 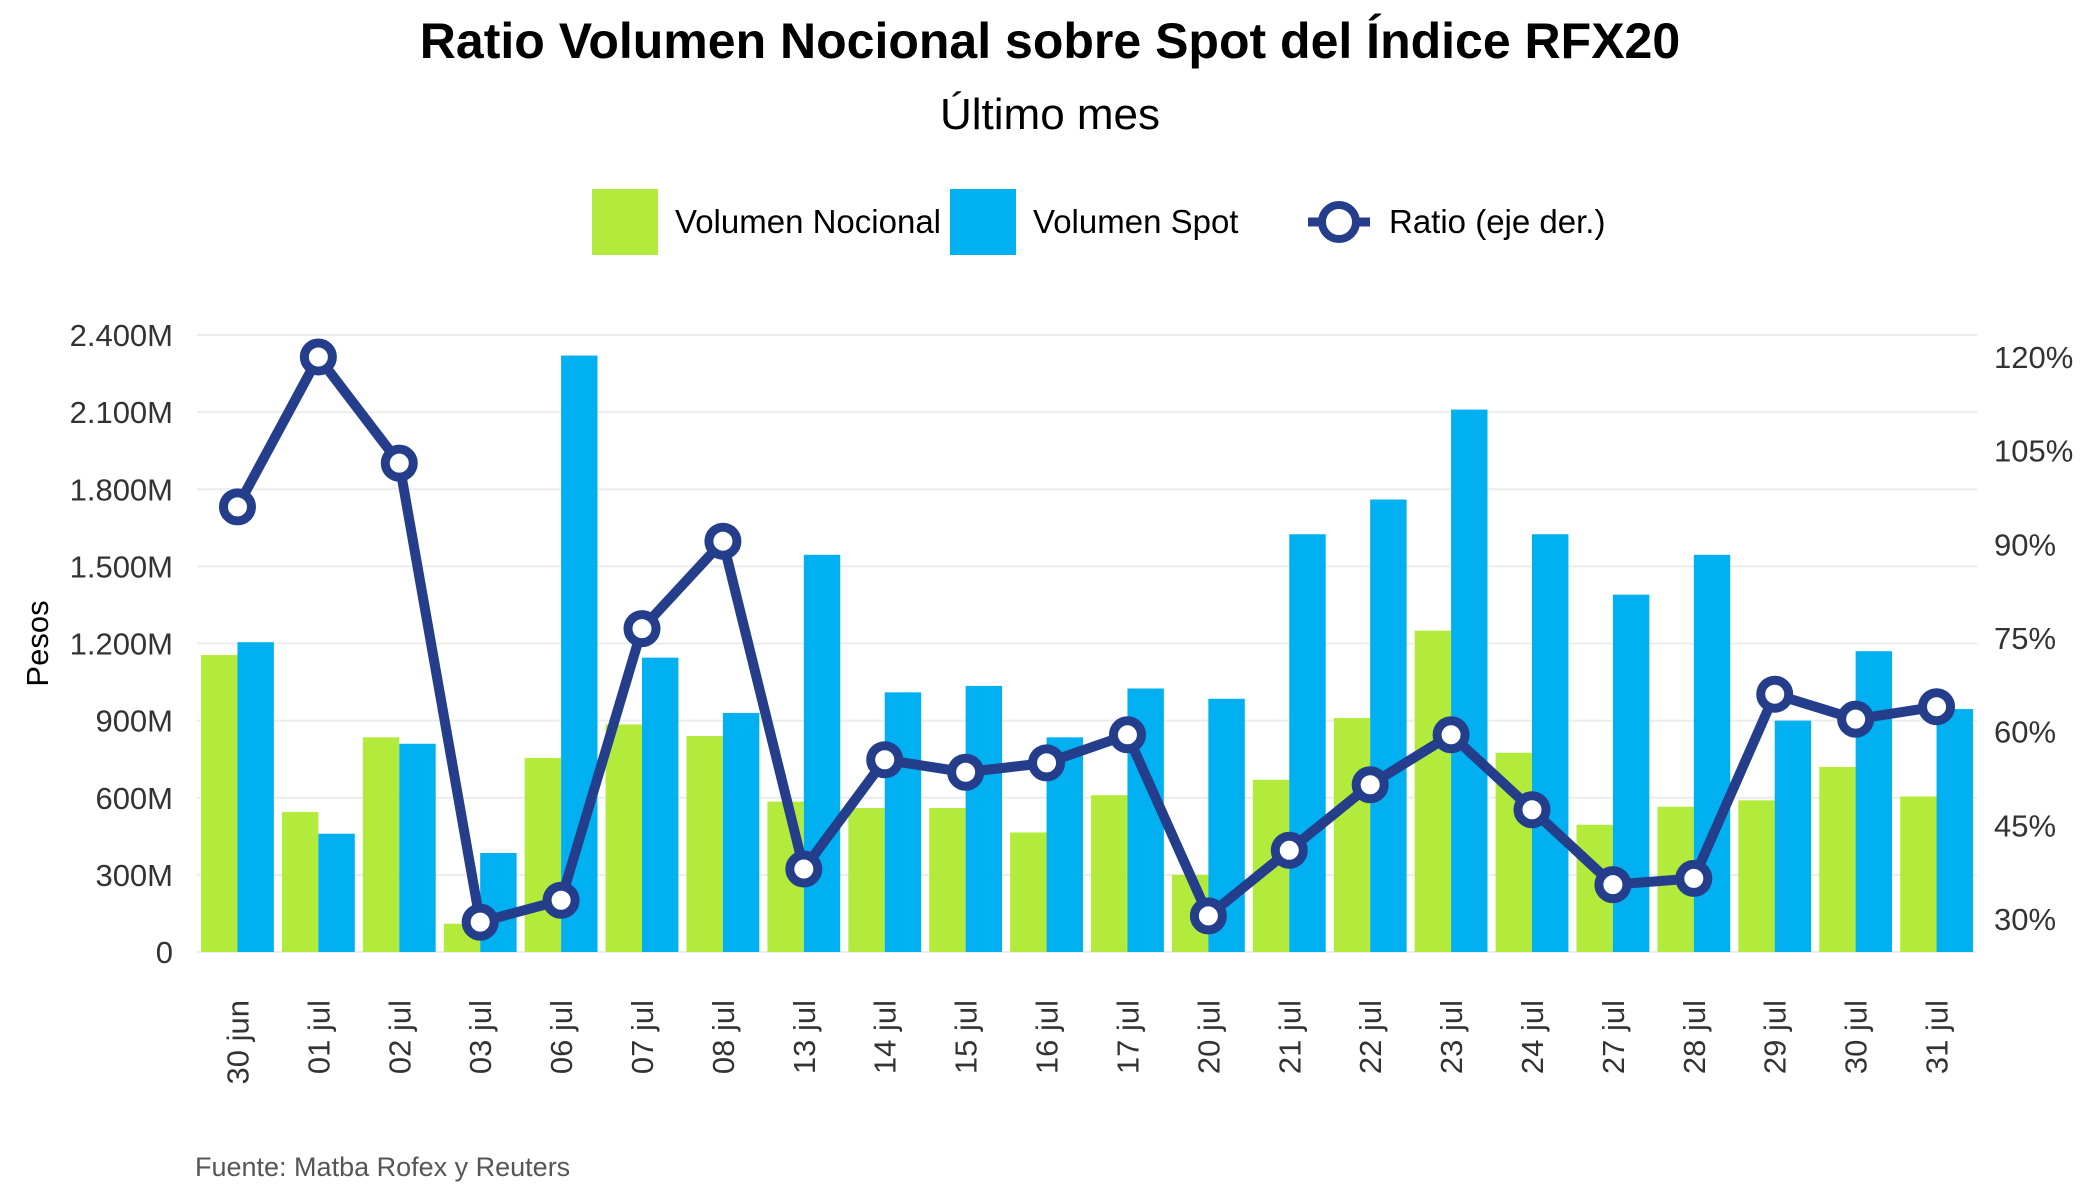 I want to click on x-tick-label: 07 jul, so click(x=642, y=1037).